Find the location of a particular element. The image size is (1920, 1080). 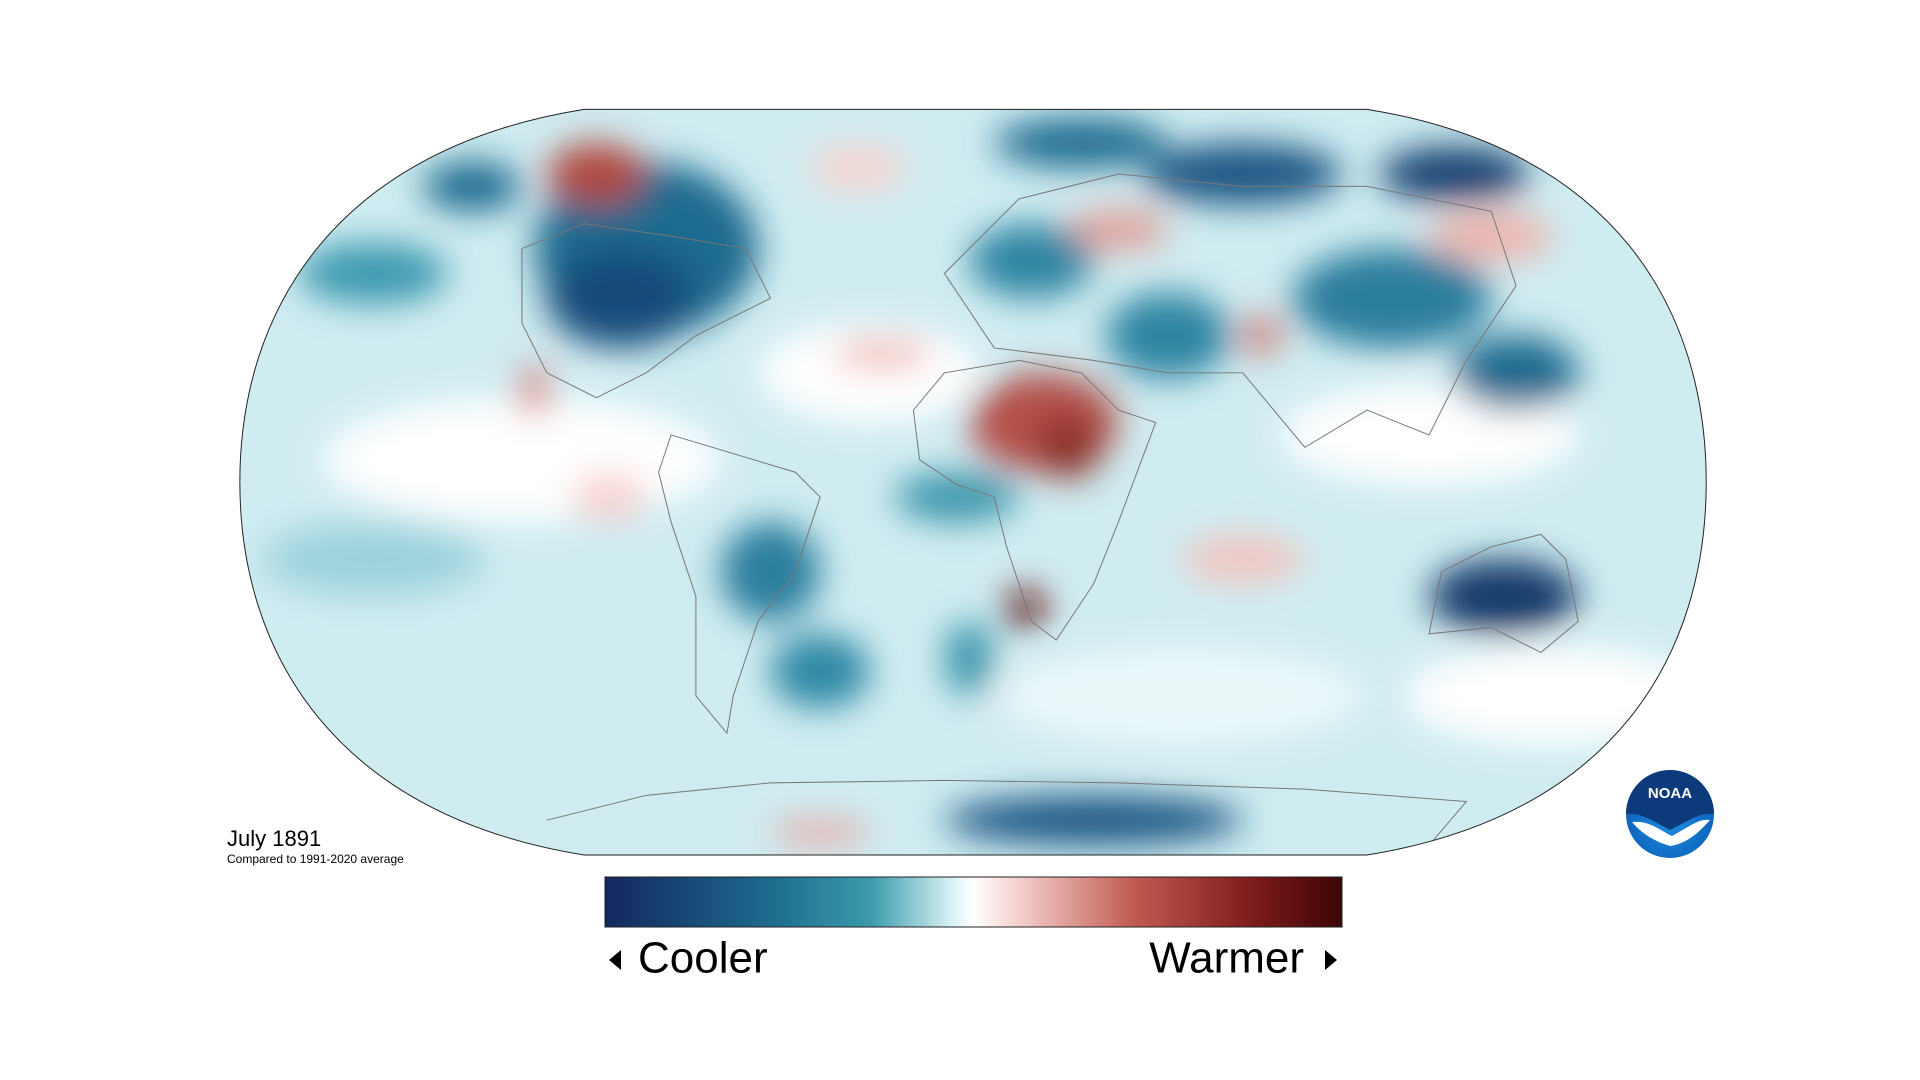

cooler-label: Cooler is located at coordinates (703, 958).